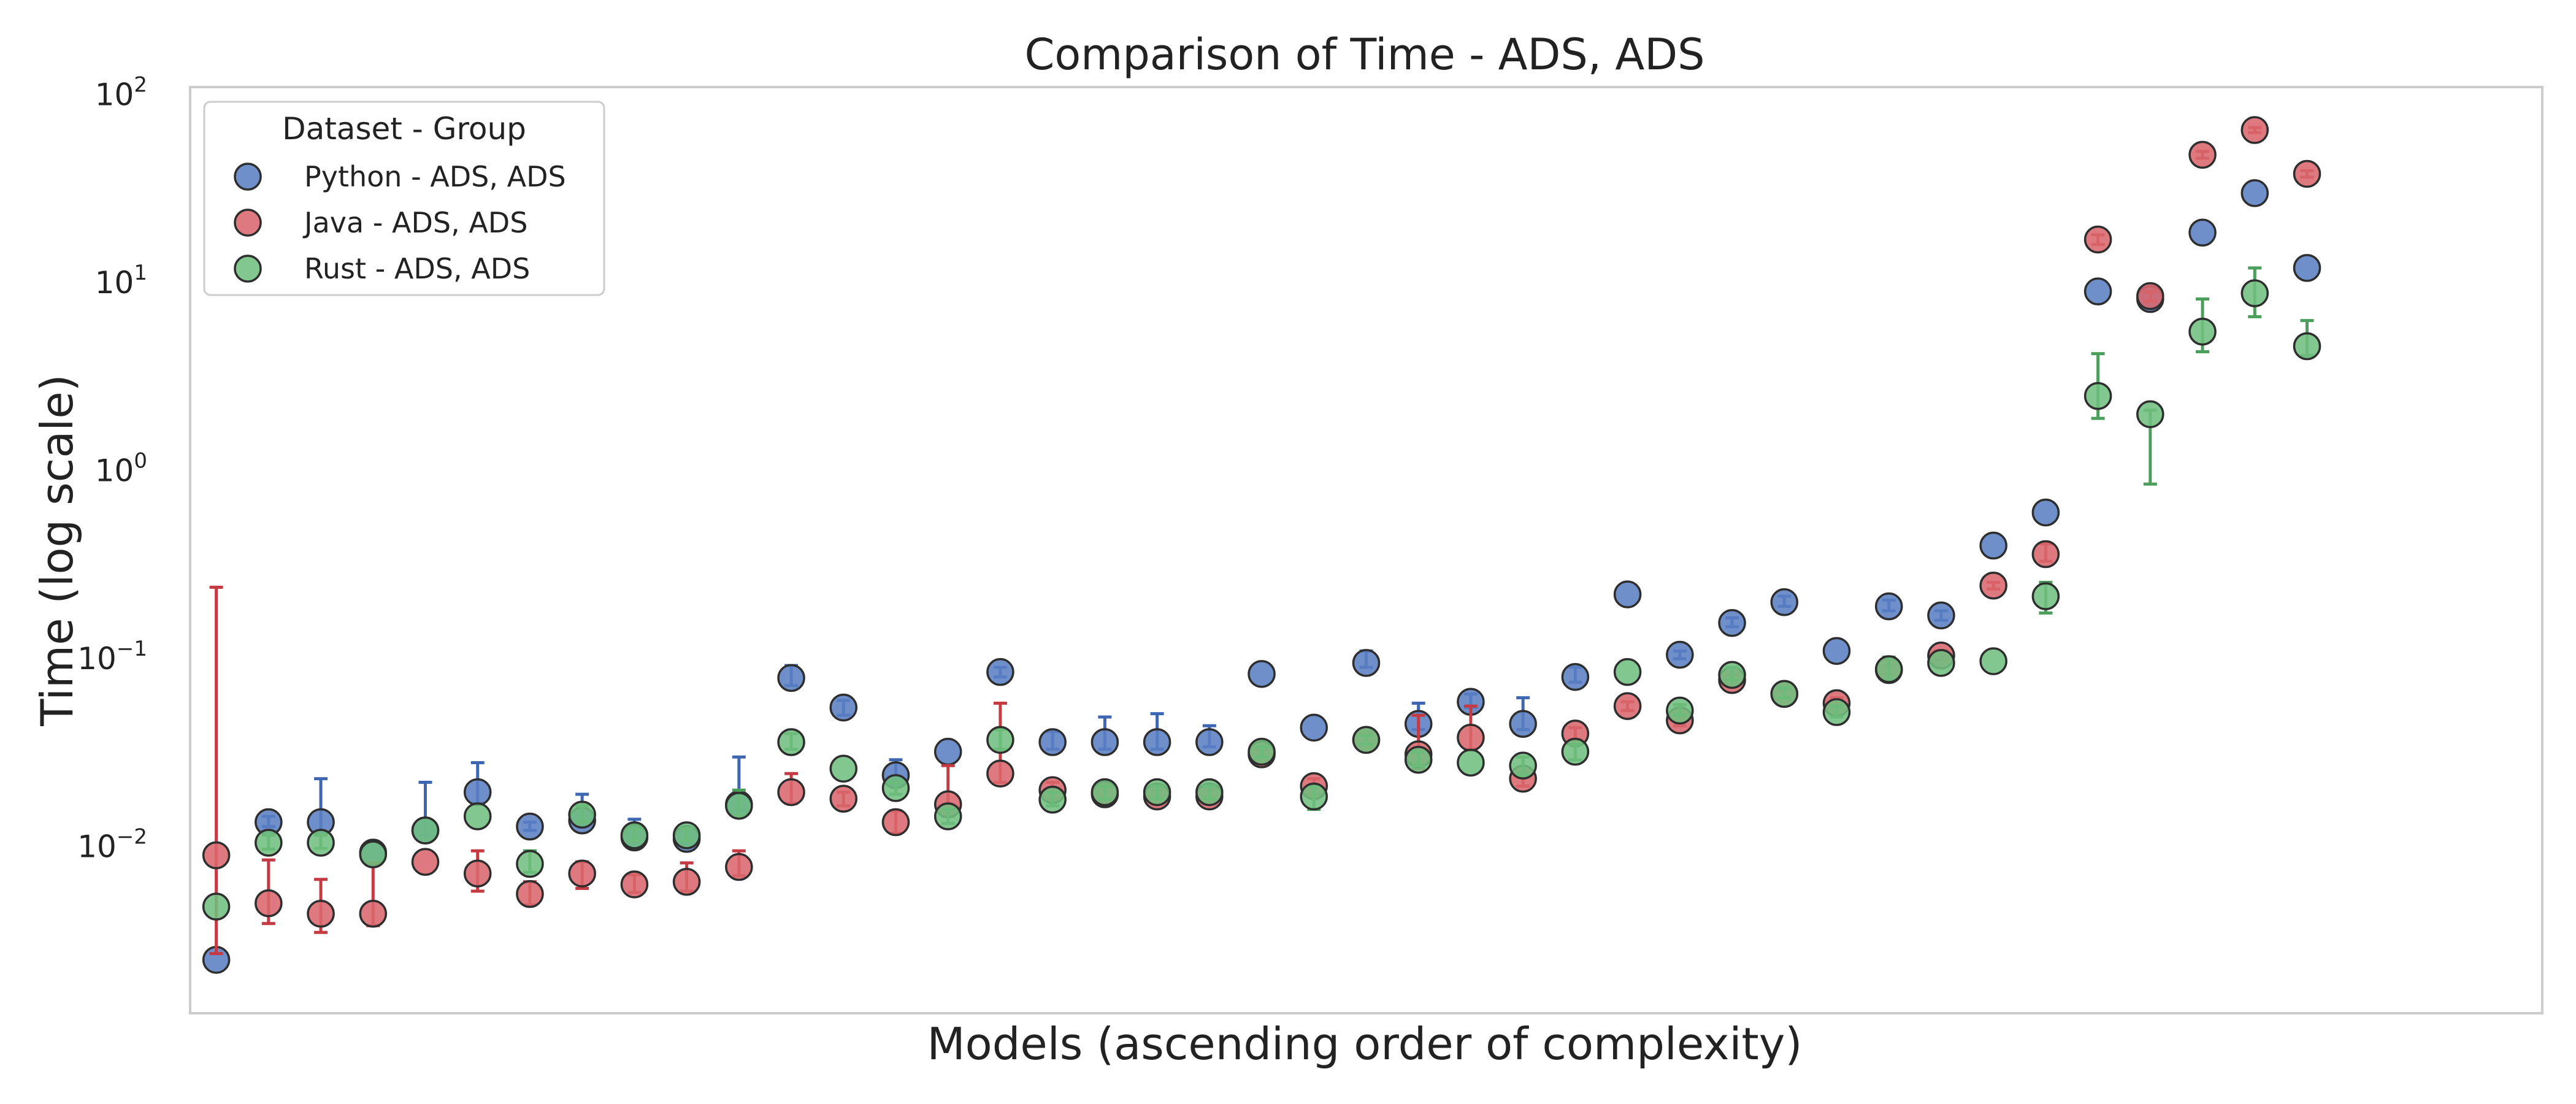 This screenshot has height=1104, width=2576. What do you see at coordinates (121, 469) in the screenshot?
I see `y-tick-label: 10⁰` at bounding box center [121, 469].